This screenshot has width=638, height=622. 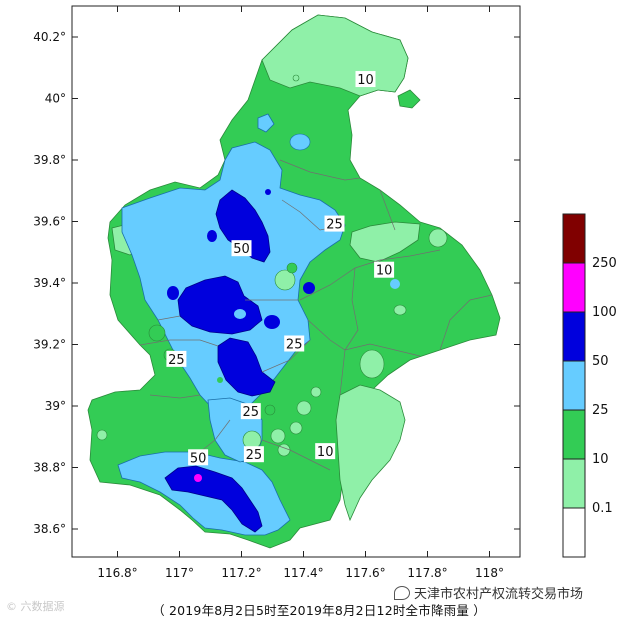 I want to click on y-tick-label: 39.2°, so click(x=49, y=345).